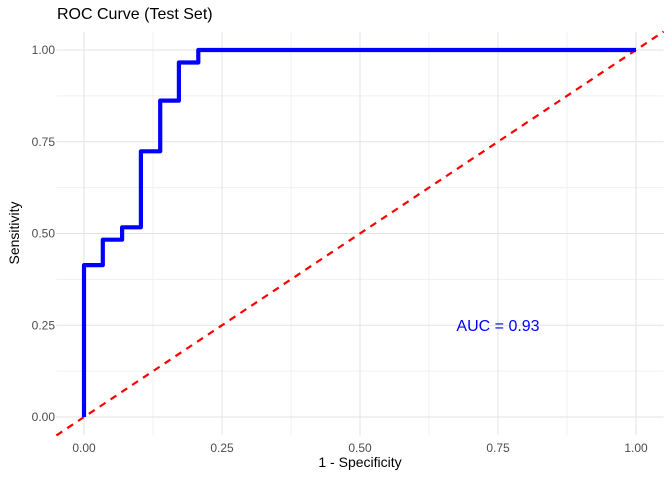  Describe the element at coordinates (44, 50) in the screenshot. I see `y-tick-label: 1.00` at that location.